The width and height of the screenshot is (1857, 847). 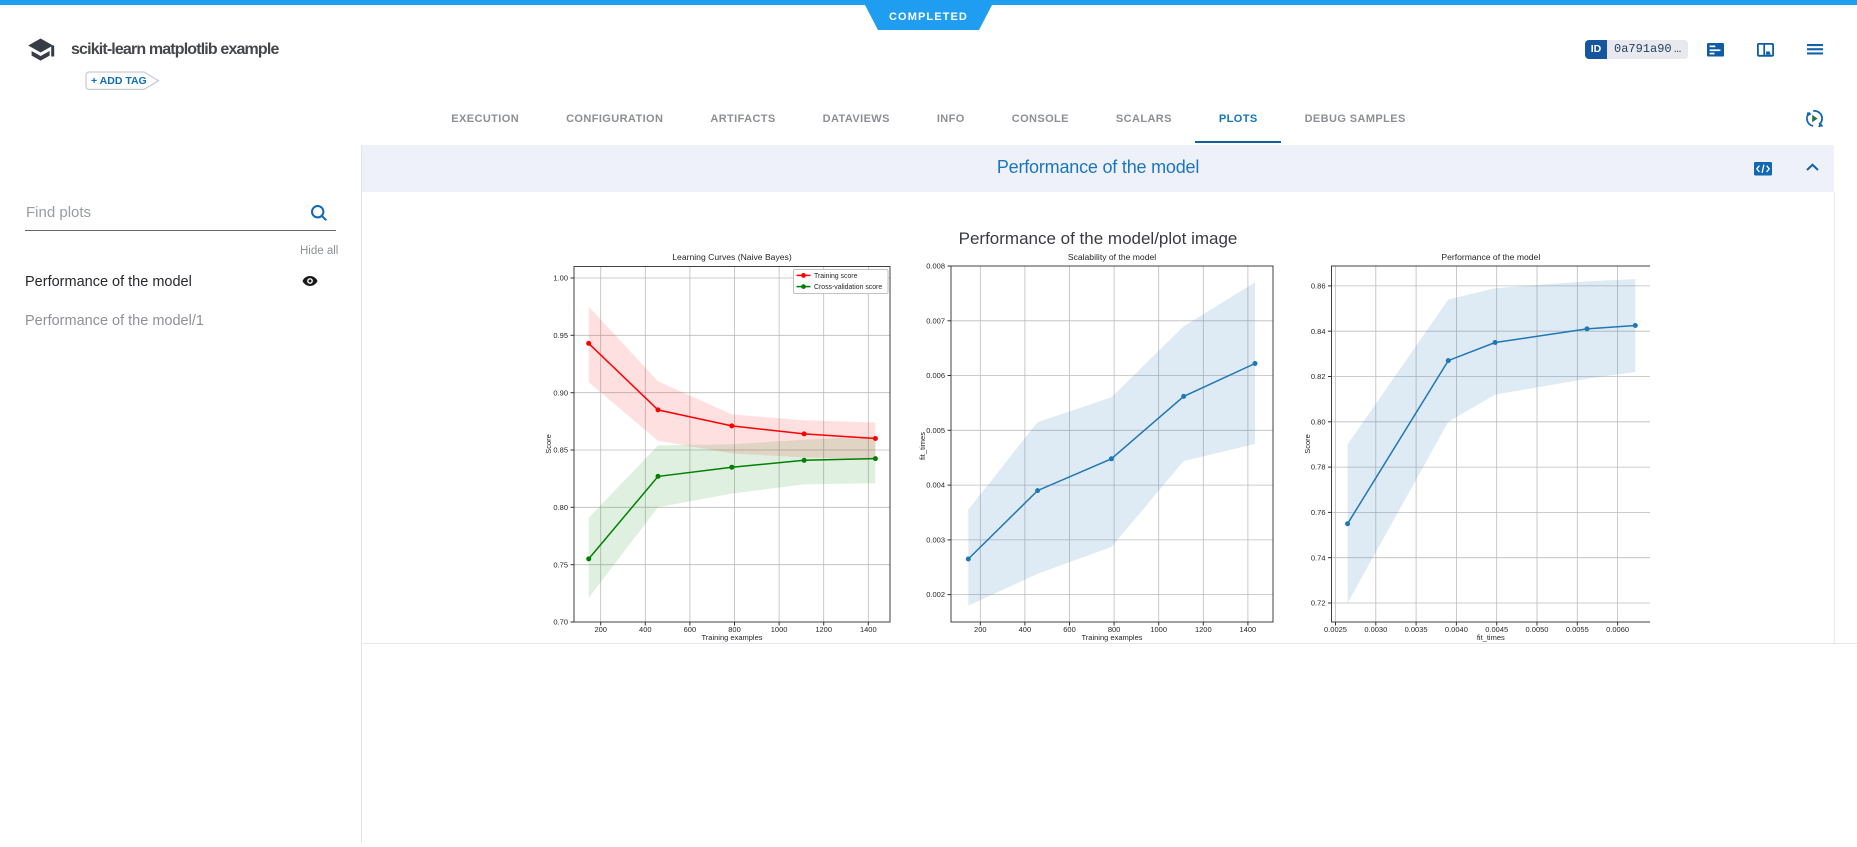 I want to click on svg-text: 0.004, so click(x=935, y=485).